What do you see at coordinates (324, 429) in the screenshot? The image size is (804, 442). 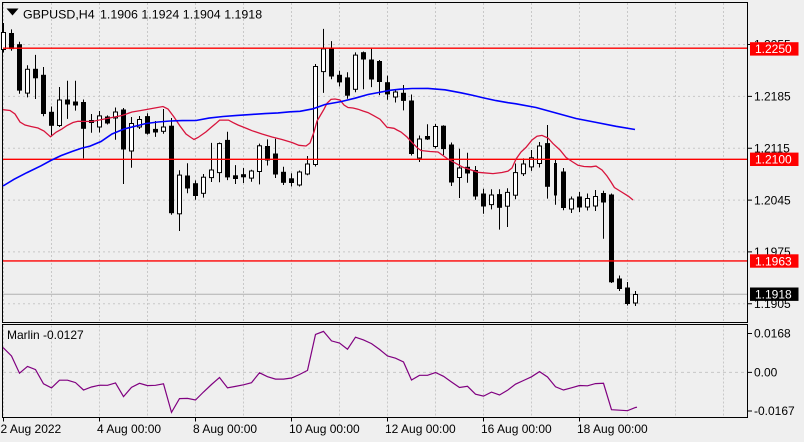 I see `svg-text: 10 Aug 00:00` at bounding box center [324, 429].